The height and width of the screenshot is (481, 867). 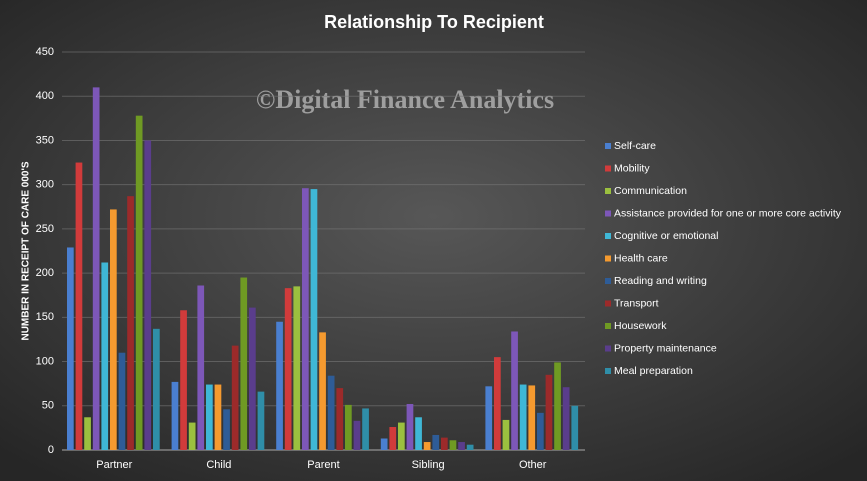 I want to click on x-tick-label: Parent, so click(x=323, y=465).